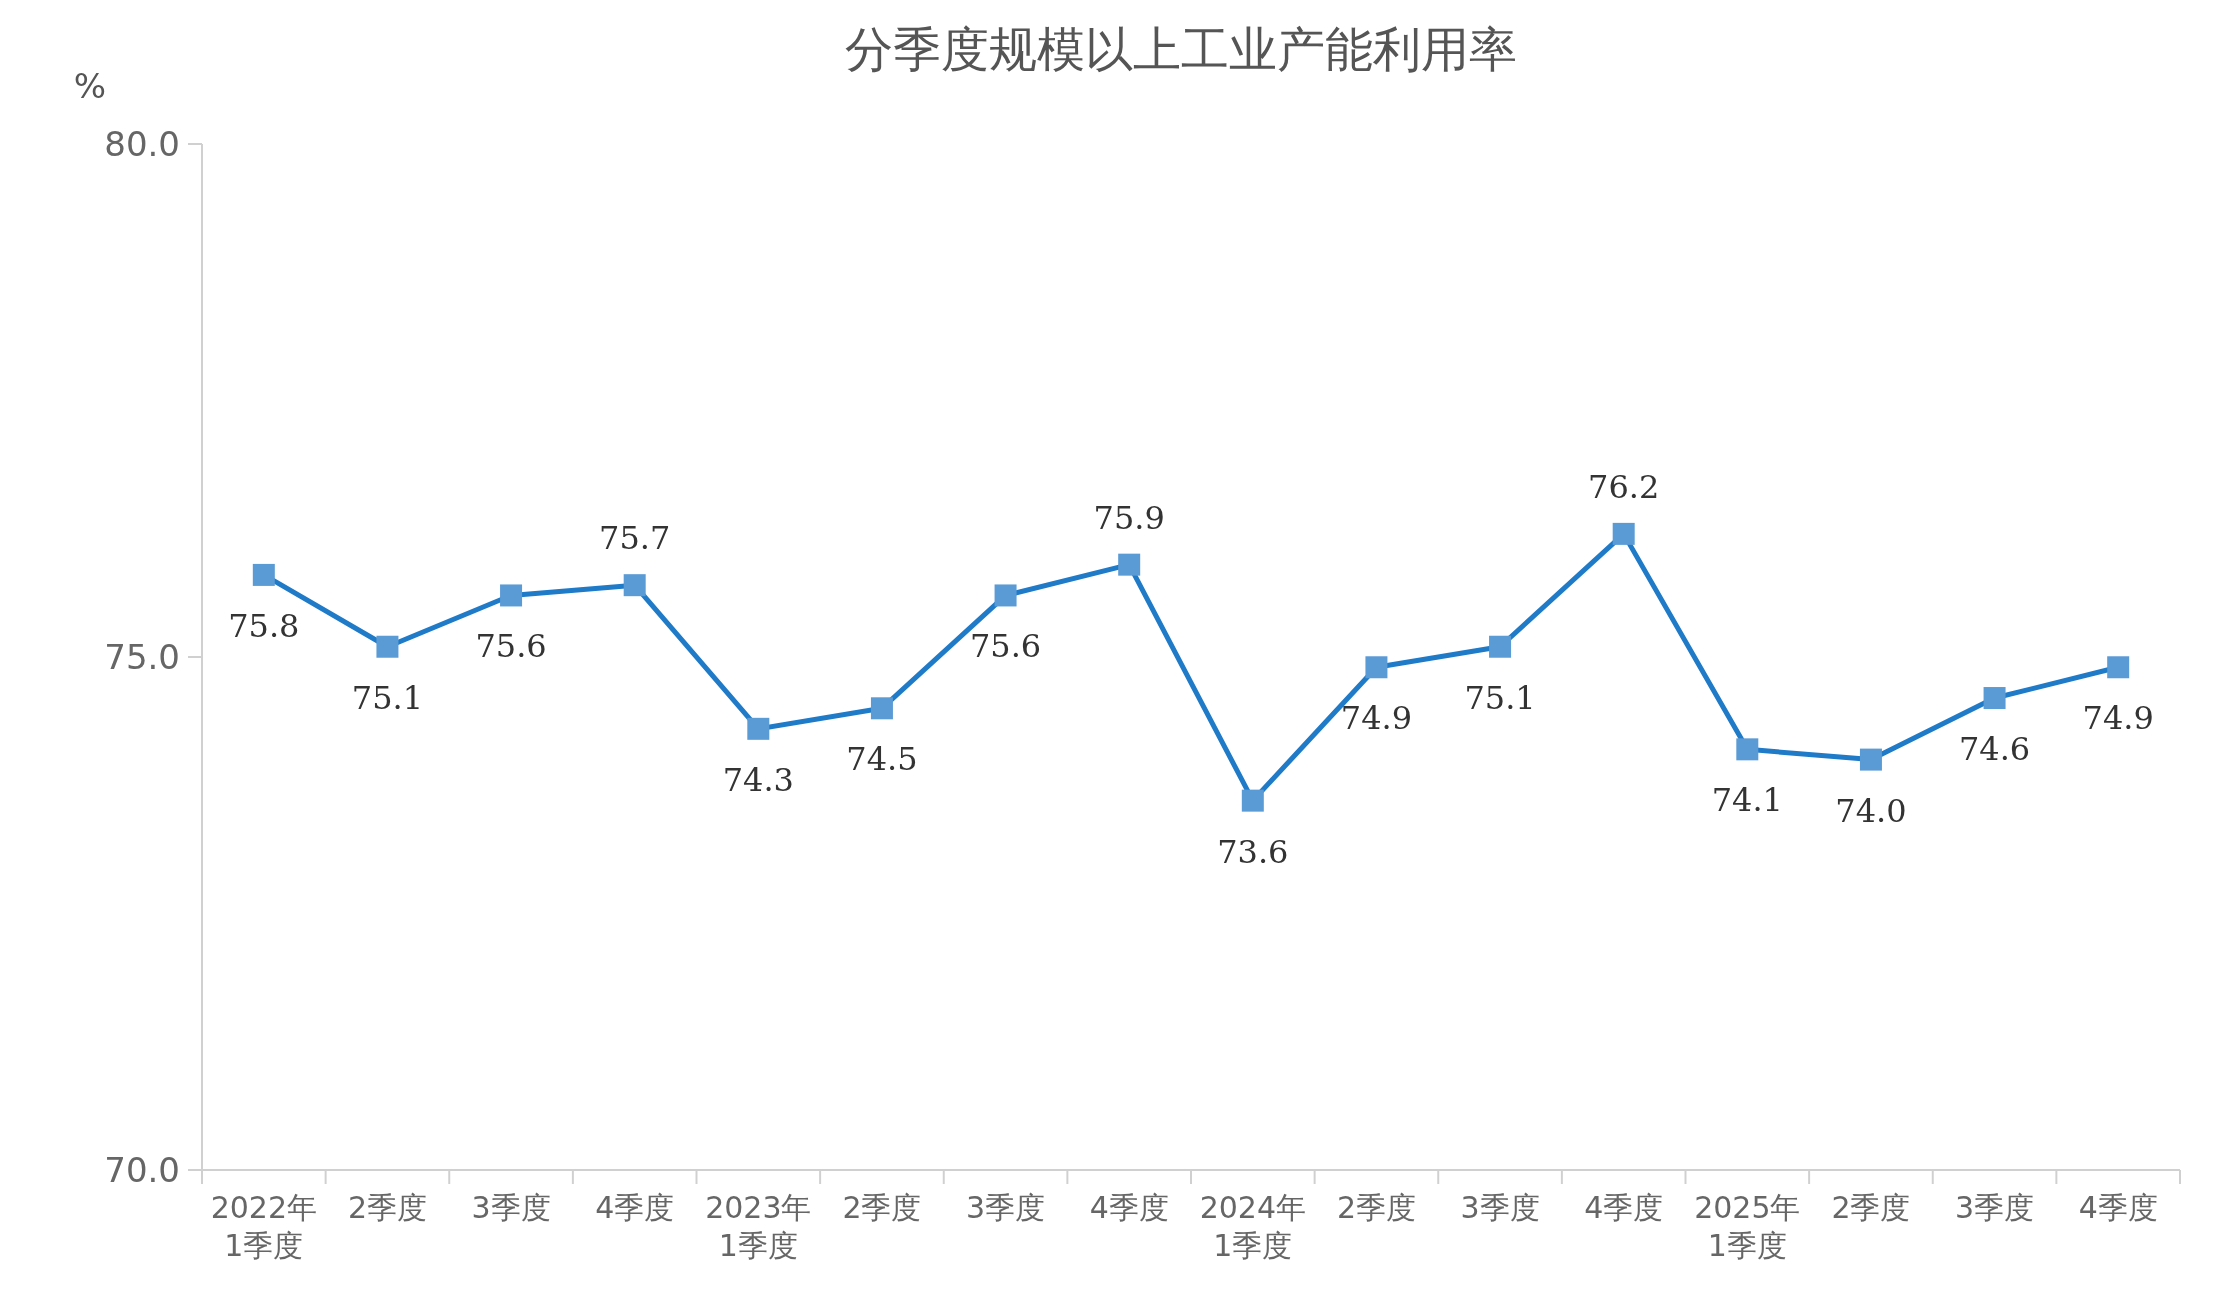 This screenshot has height=1290, width=2215. What do you see at coordinates (1129, 517) in the screenshot?
I see `data-label: 75.9` at bounding box center [1129, 517].